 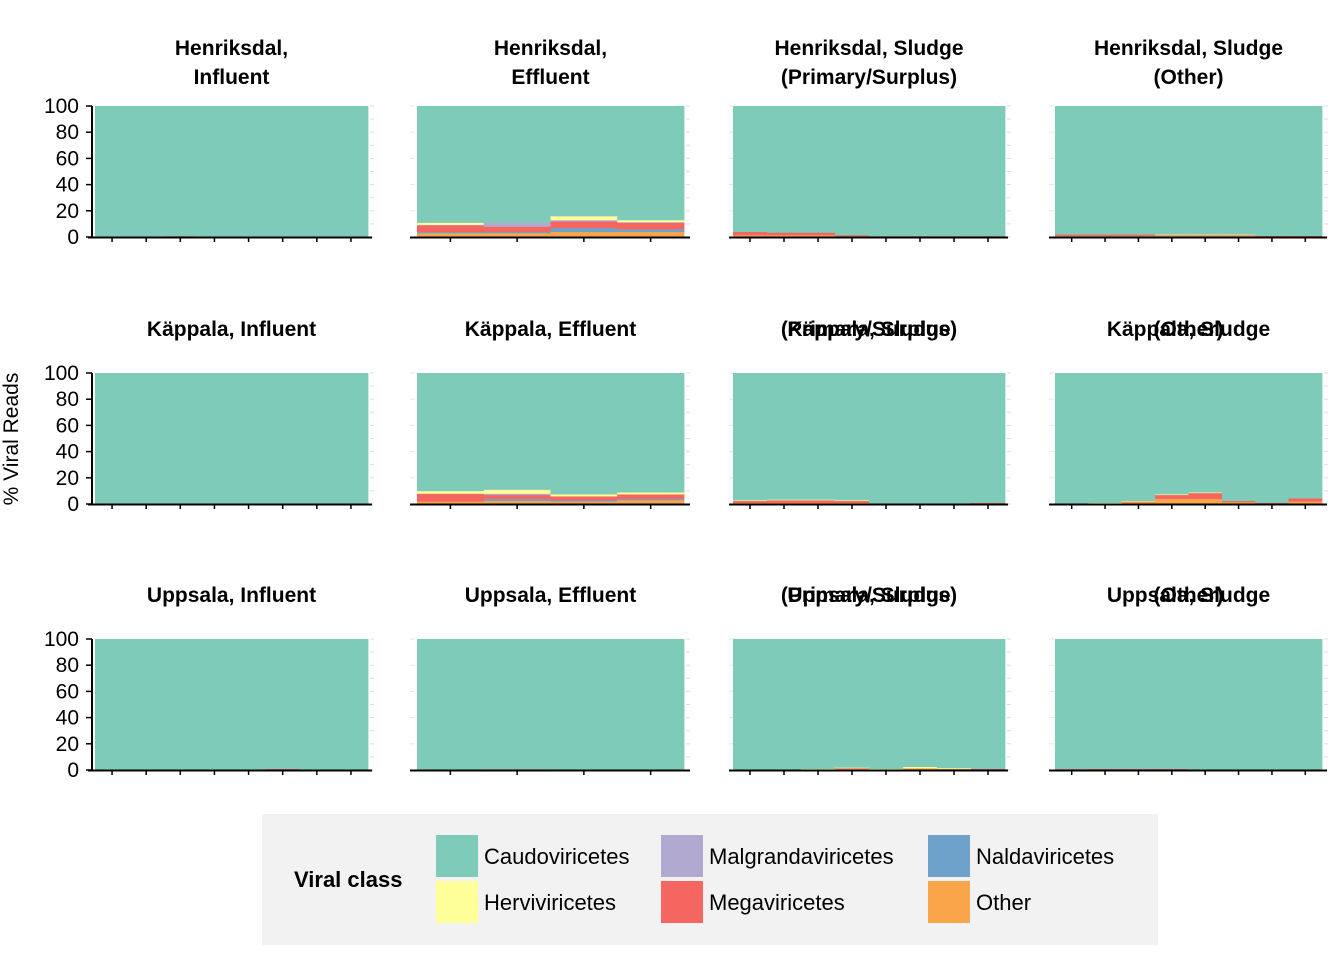 I want to click on bar-segment-other-p10-b5, so click(x=920, y=769).